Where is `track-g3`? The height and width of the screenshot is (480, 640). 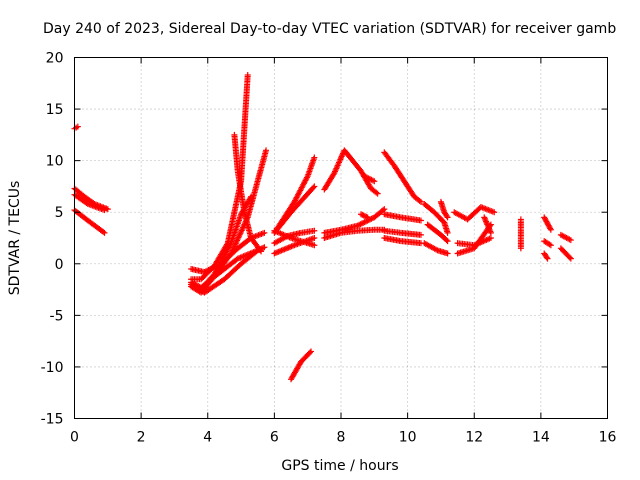 track-g3 is located at coordinates (474, 242).